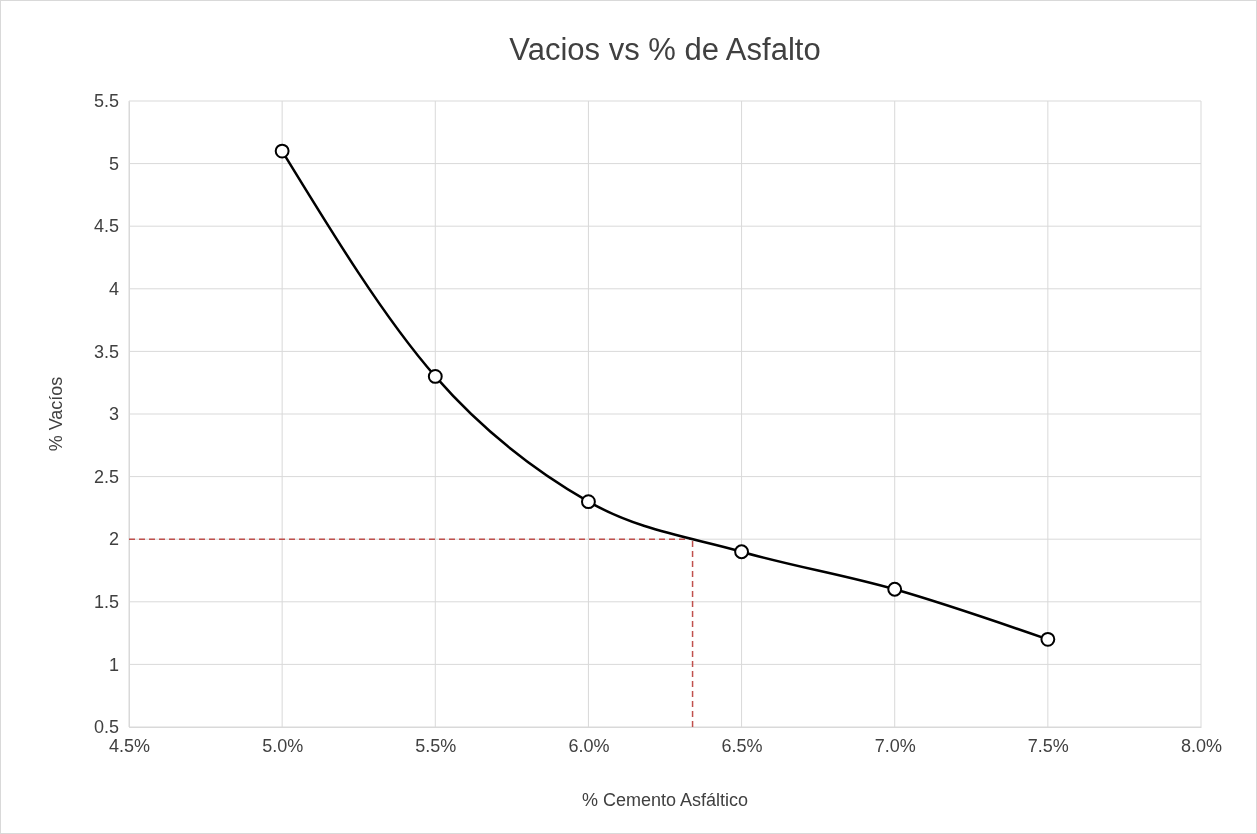 The height and width of the screenshot is (834, 1257). Describe the element at coordinates (106, 476) in the screenshot. I see `y-tick-label: 2.5` at that location.